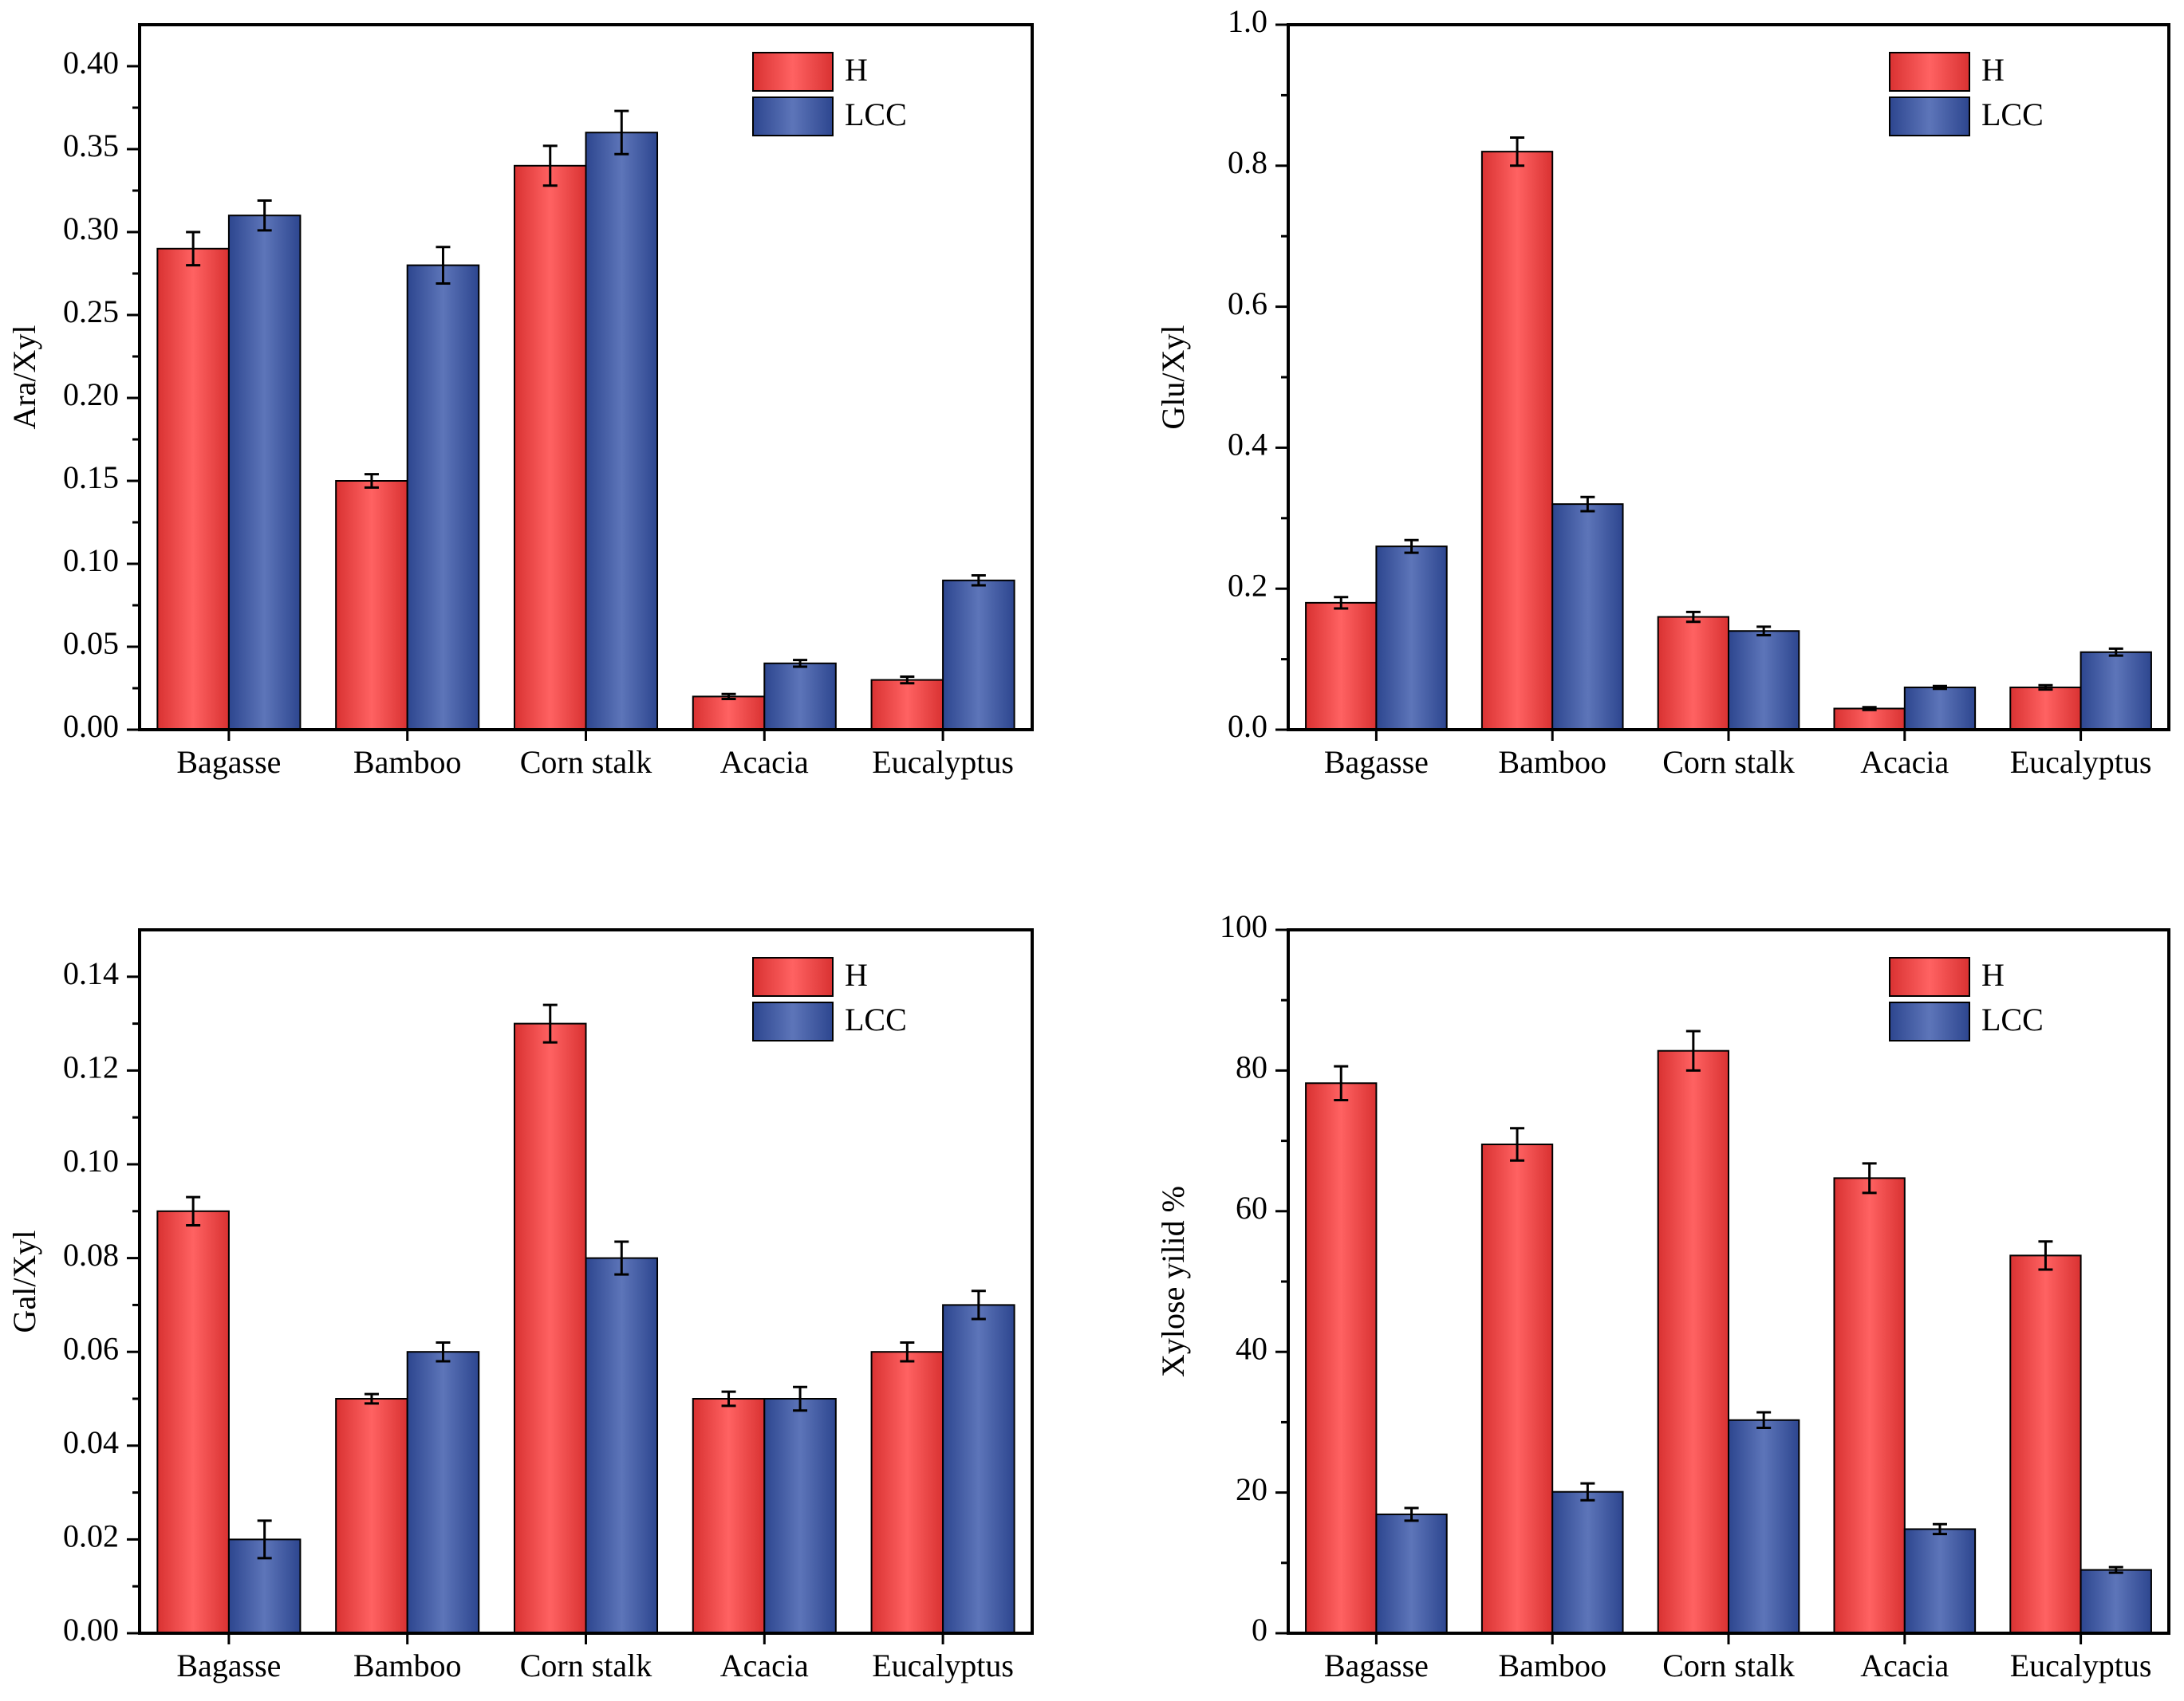 The image size is (2184, 1701). What do you see at coordinates (1247, 585) in the screenshot?
I see `y-tick-label: 0.2` at bounding box center [1247, 585].